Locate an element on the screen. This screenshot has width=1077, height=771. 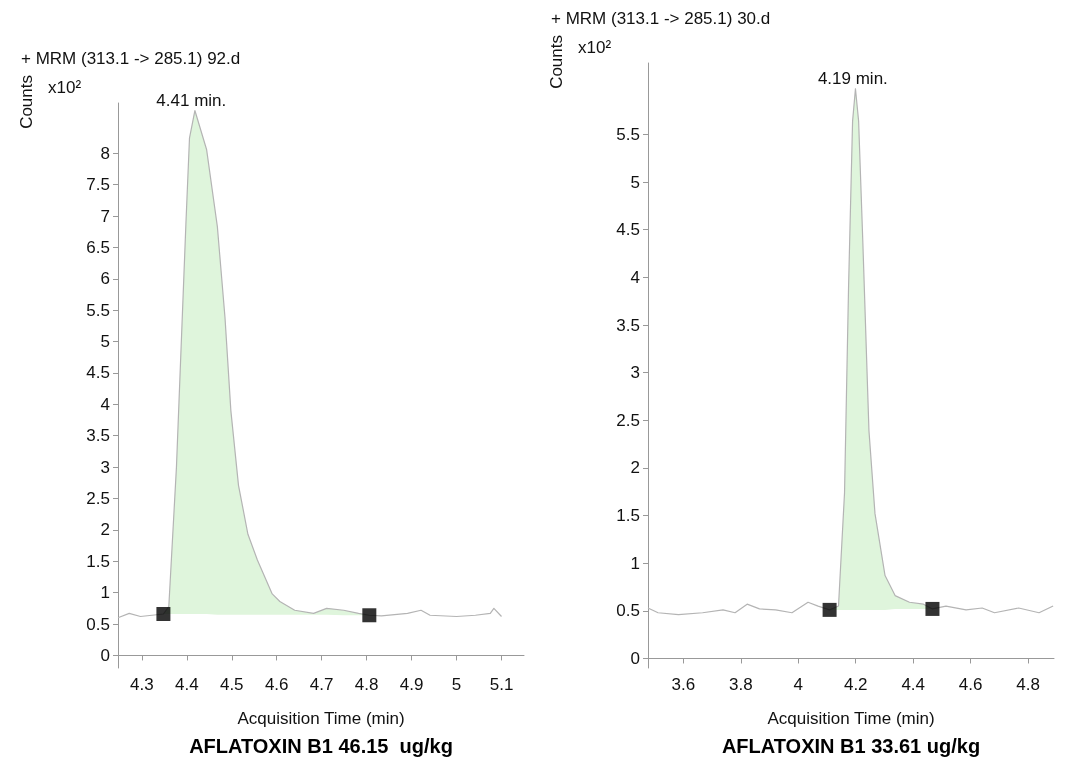
x-tick-label: 3.6 is located at coordinates (683, 684).